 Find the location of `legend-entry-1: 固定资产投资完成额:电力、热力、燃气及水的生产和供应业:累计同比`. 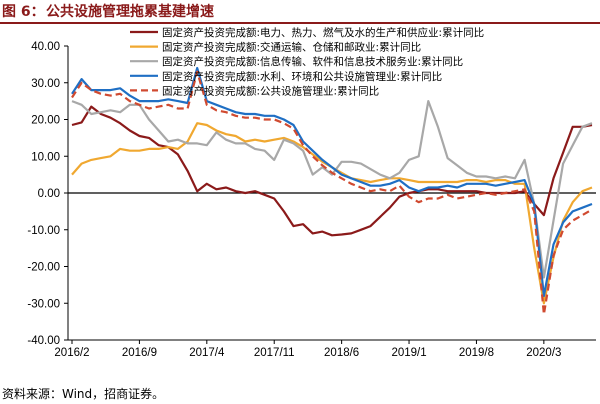

legend-entry-1: 固定资产投资完成额:电力、热力、燃气及水的生产和供应业:累计同比 is located at coordinates (323, 32).